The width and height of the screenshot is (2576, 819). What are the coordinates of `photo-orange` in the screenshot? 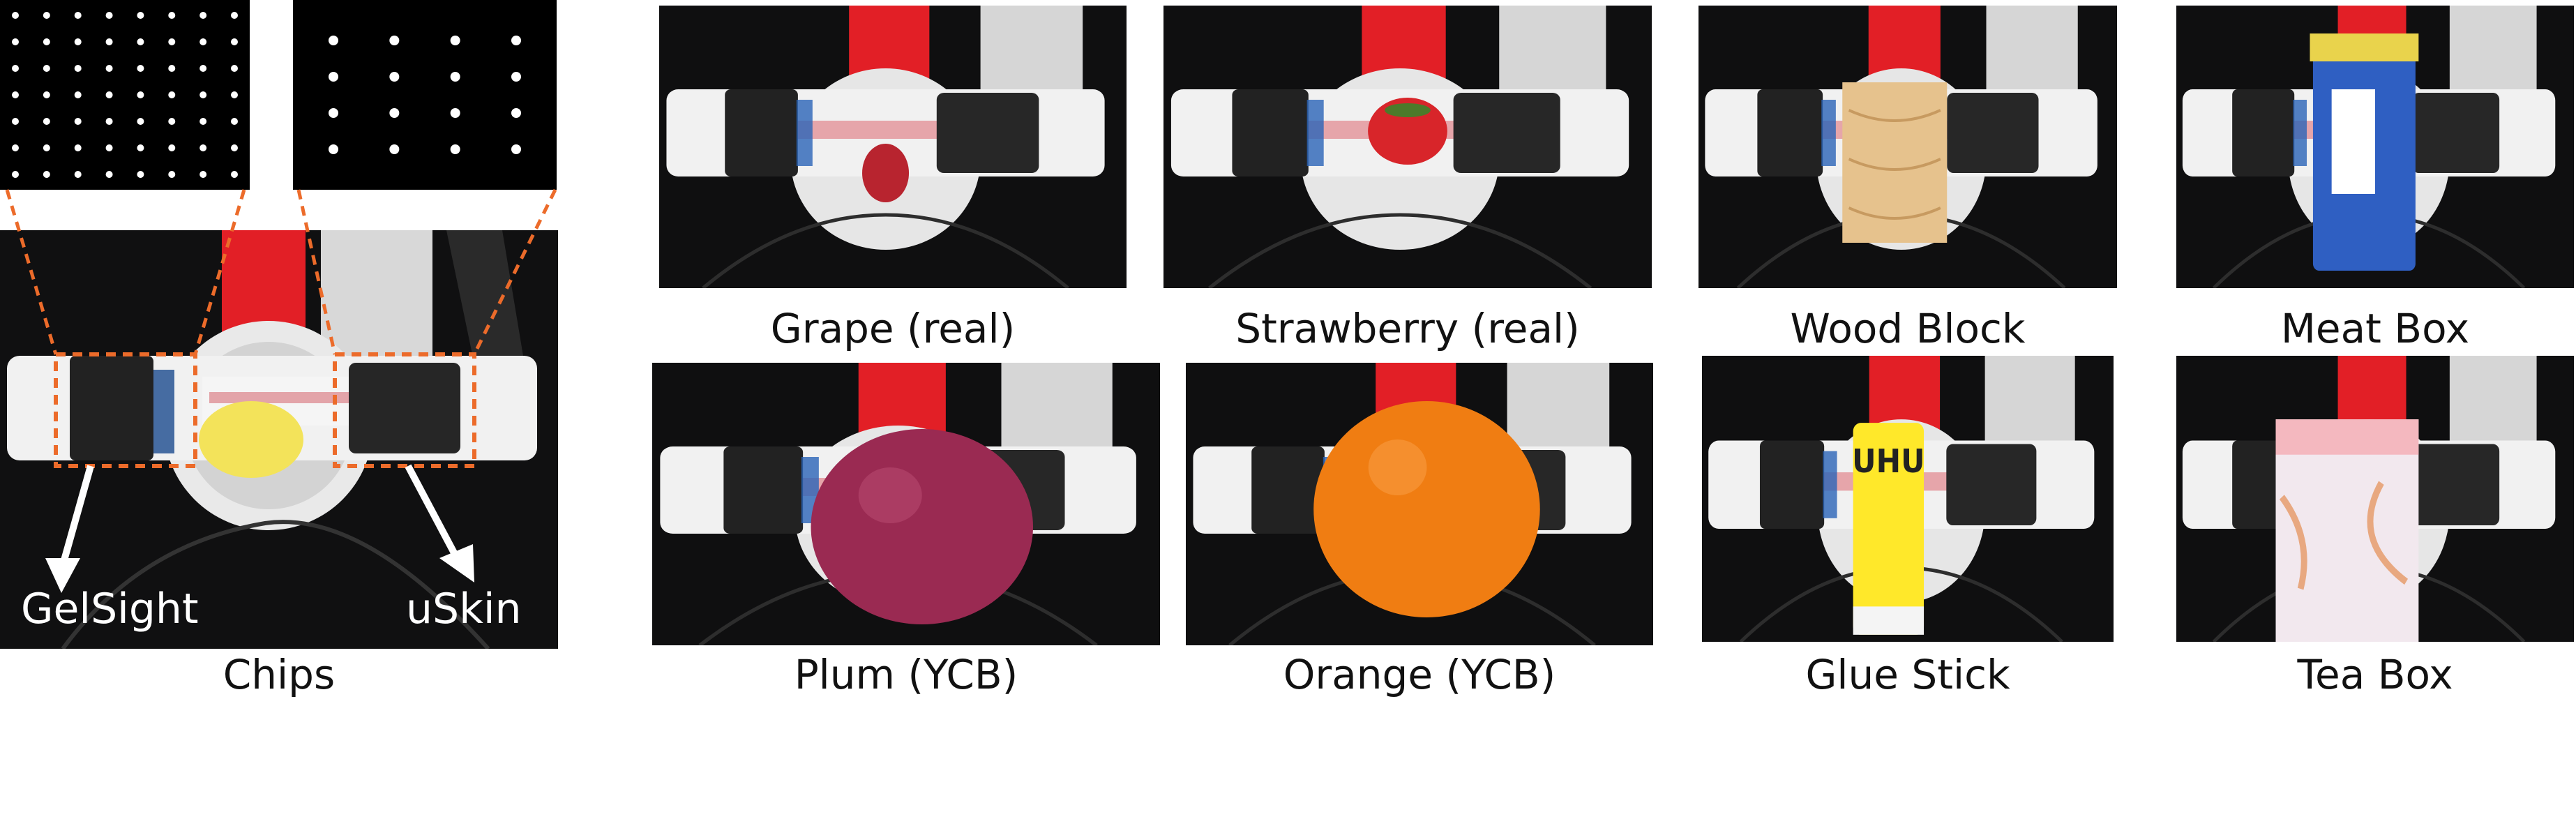 It's located at (1419, 504).